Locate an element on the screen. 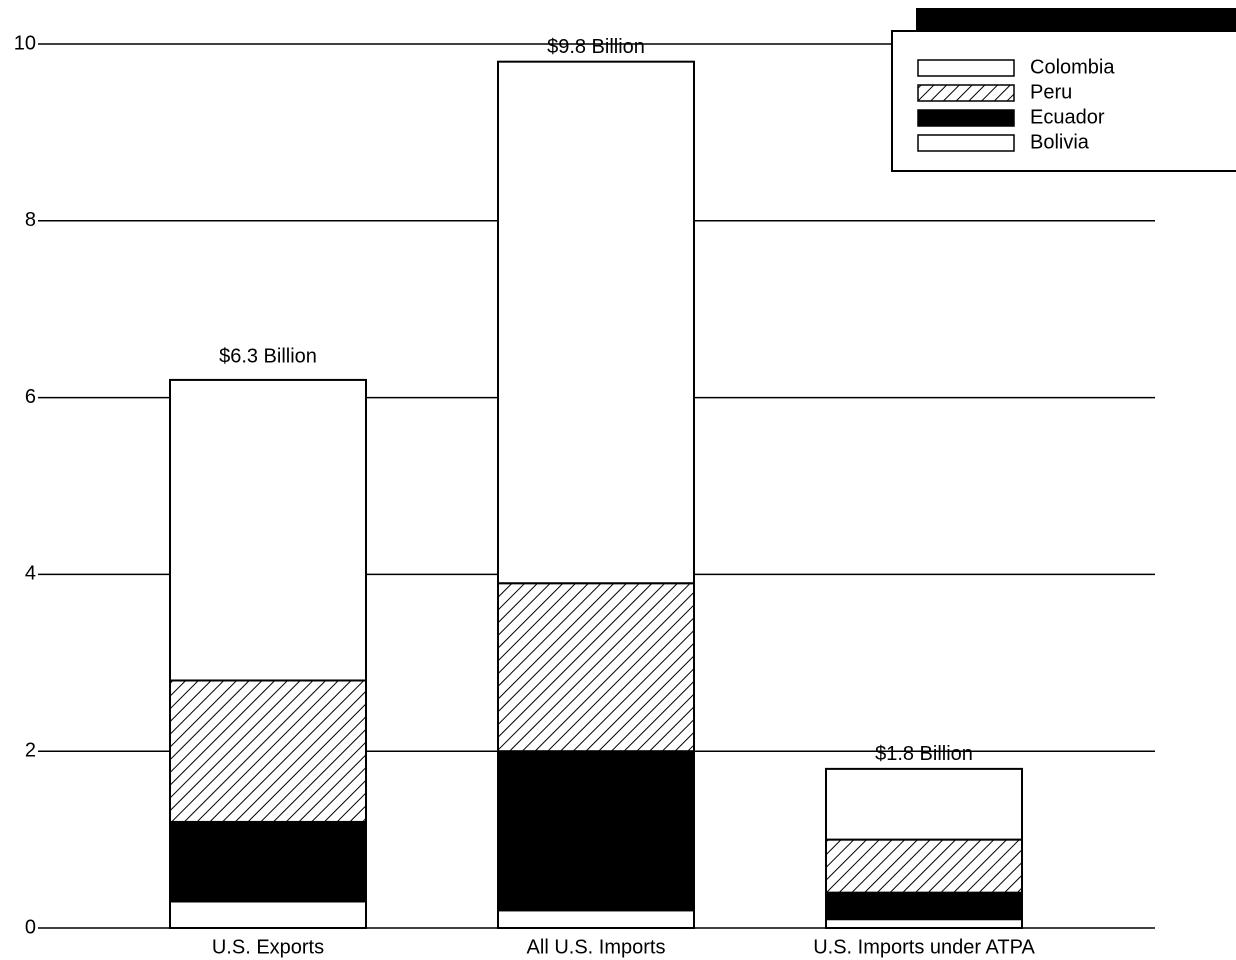 The image size is (1236, 960). y-tick-label: 2 is located at coordinates (30, 750).